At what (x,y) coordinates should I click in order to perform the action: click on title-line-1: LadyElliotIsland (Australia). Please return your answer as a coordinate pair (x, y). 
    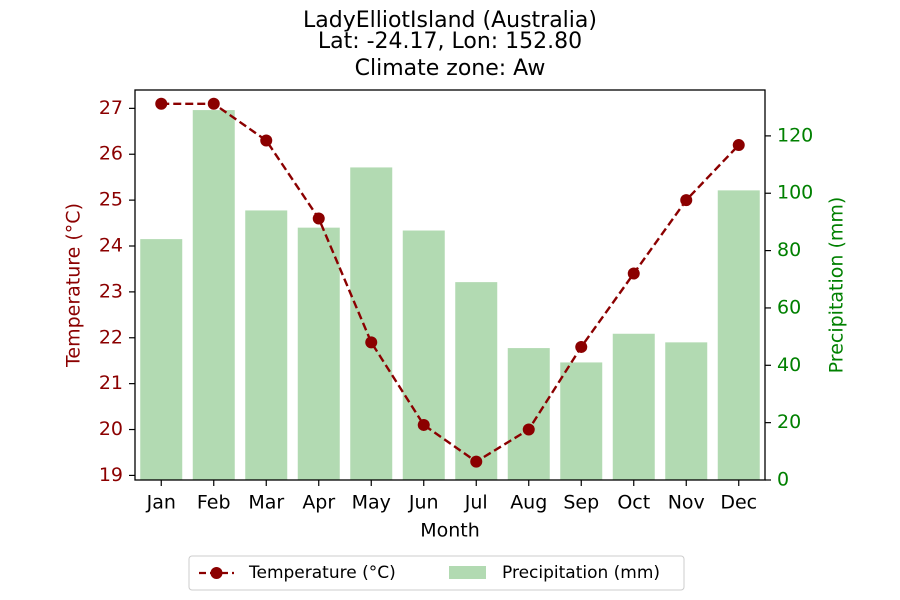
    Looking at the image, I should click on (450, 20).